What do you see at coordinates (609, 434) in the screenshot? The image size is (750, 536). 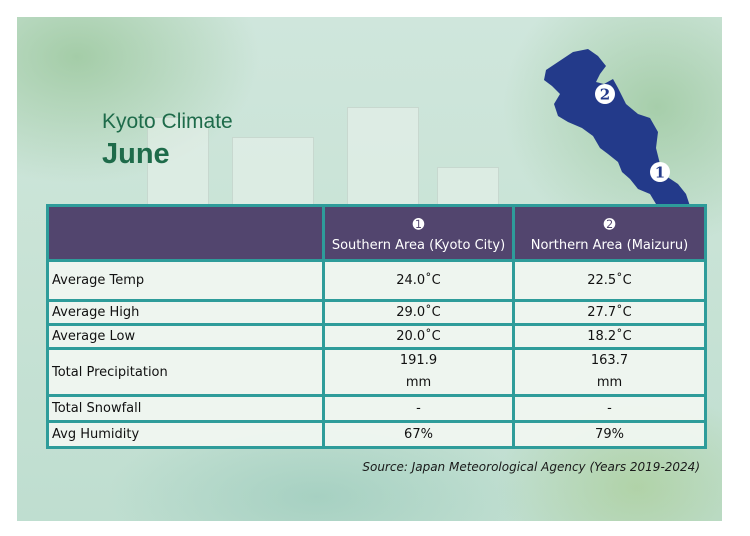 I see `north-value: 79%` at bounding box center [609, 434].